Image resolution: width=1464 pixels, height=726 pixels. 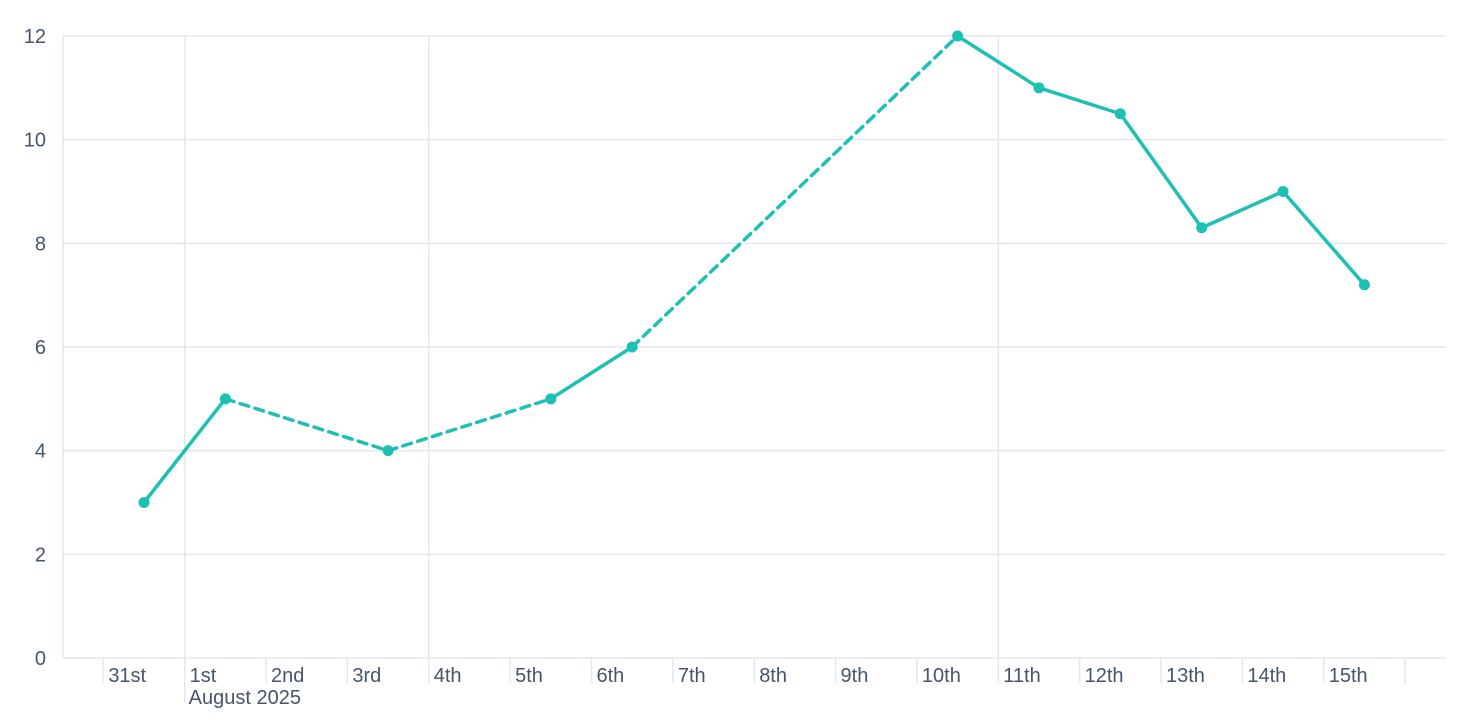 What do you see at coordinates (1021, 676) in the screenshot?
I see `x-axis-tick-label: 11th` at bounding box center [1021, 676].